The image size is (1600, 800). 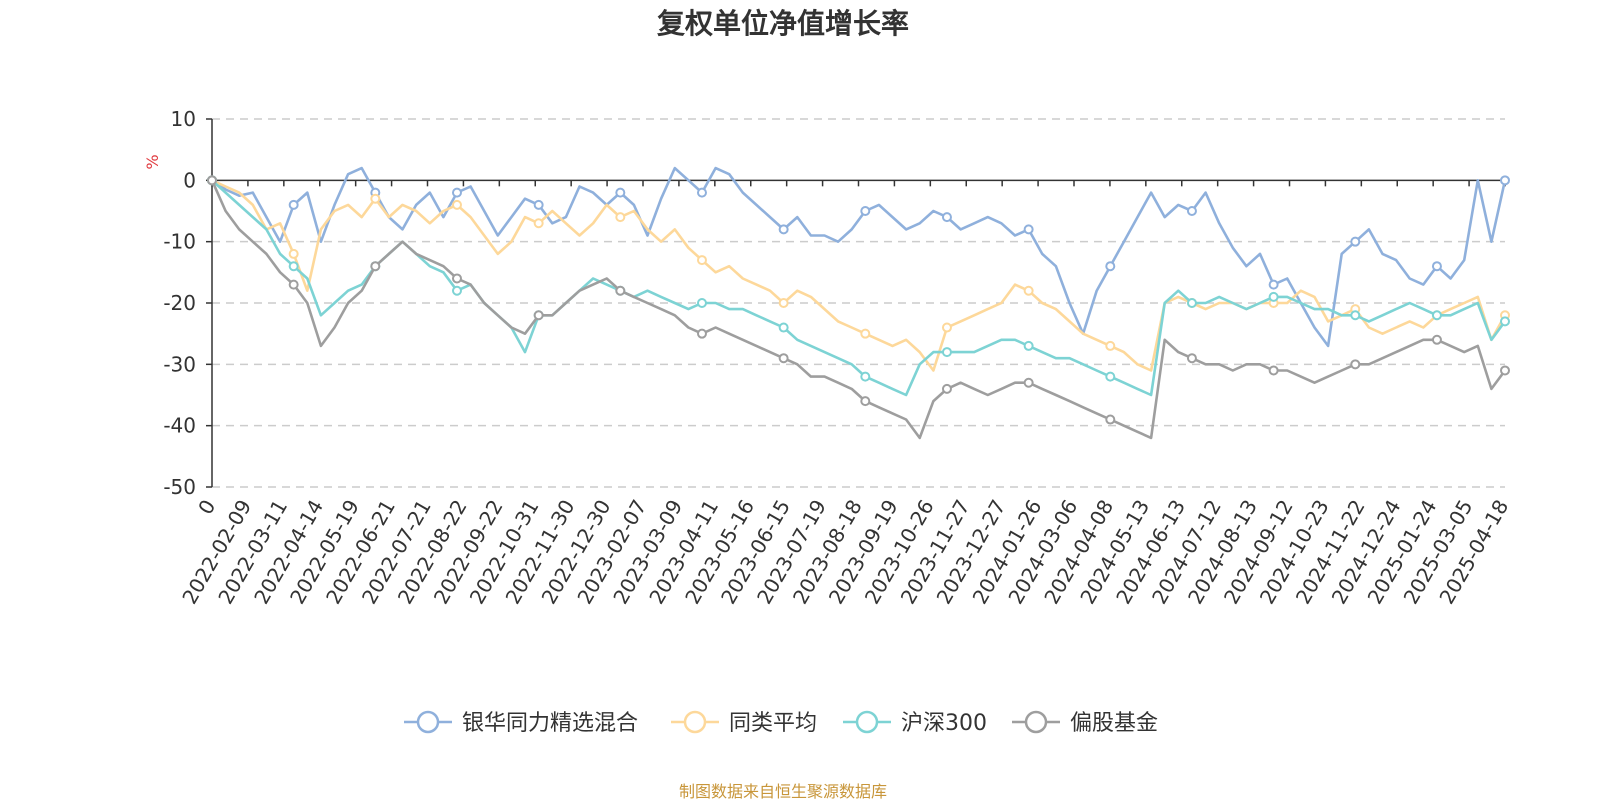 What do you see at coordinates (783, 791) in the screenshot?
I see `source-note: 制图数据来自恒生聚源数据库` at bounding box center [783, 791].